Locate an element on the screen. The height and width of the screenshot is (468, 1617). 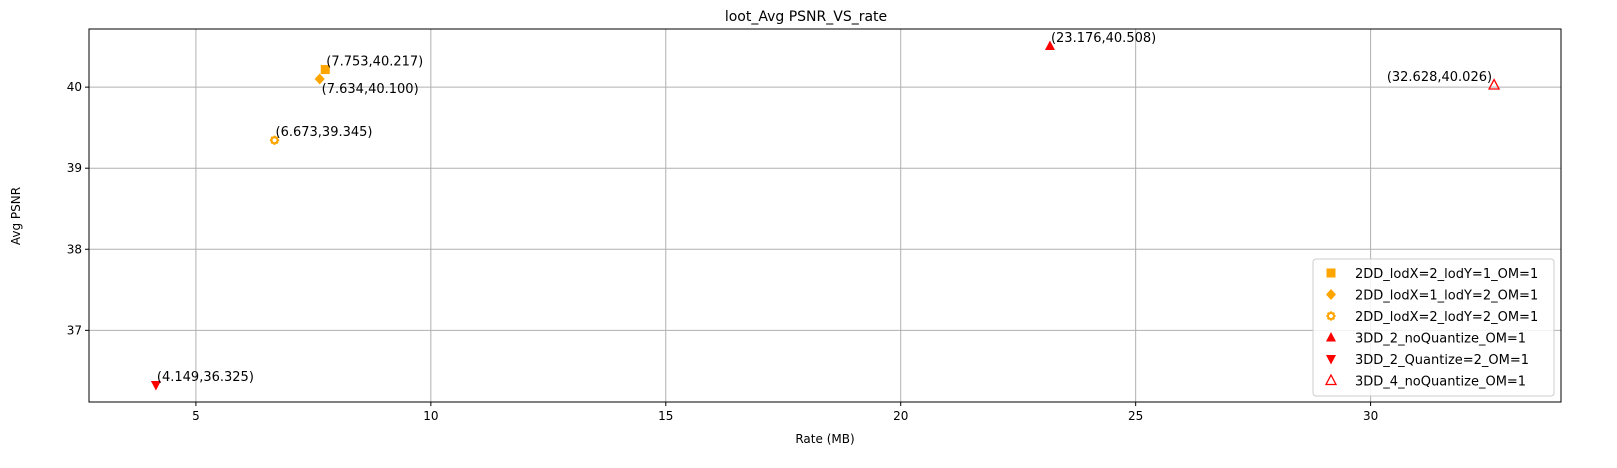
legend-entry: 2DD_lodX=2_lodY=2_OM=1 is located at coordinates (1432, 317).